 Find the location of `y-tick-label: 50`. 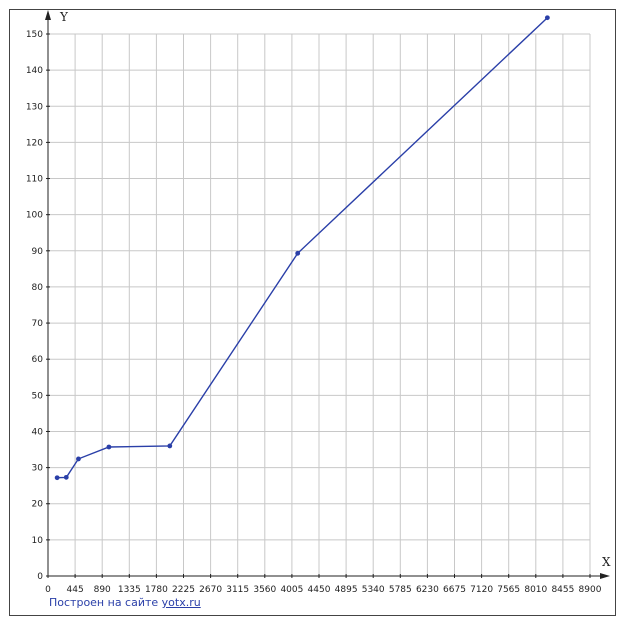

y-tick-label: 50 is located at coordinates (38, 396).